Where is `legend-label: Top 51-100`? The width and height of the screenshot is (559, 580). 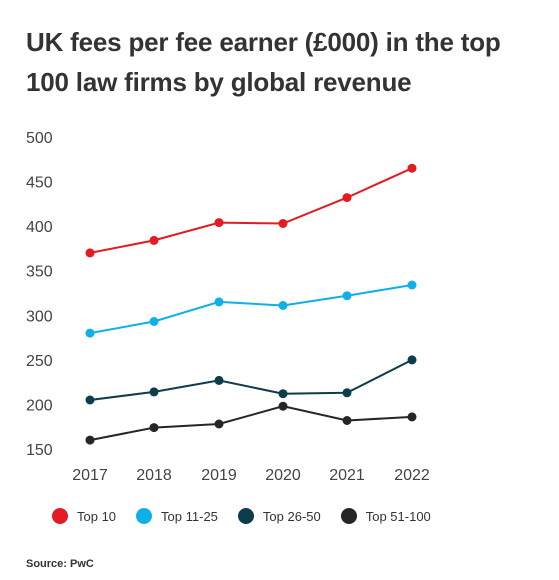
legend-label: Top 51-100 is located at coordinates (398, 516).